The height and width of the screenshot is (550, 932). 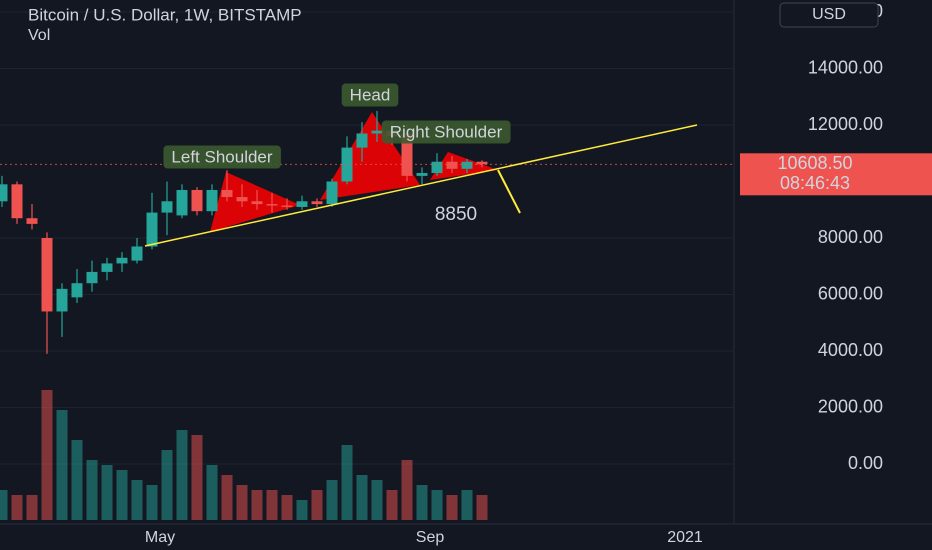 I want to click on currency-button, so click(x=829, y=15).